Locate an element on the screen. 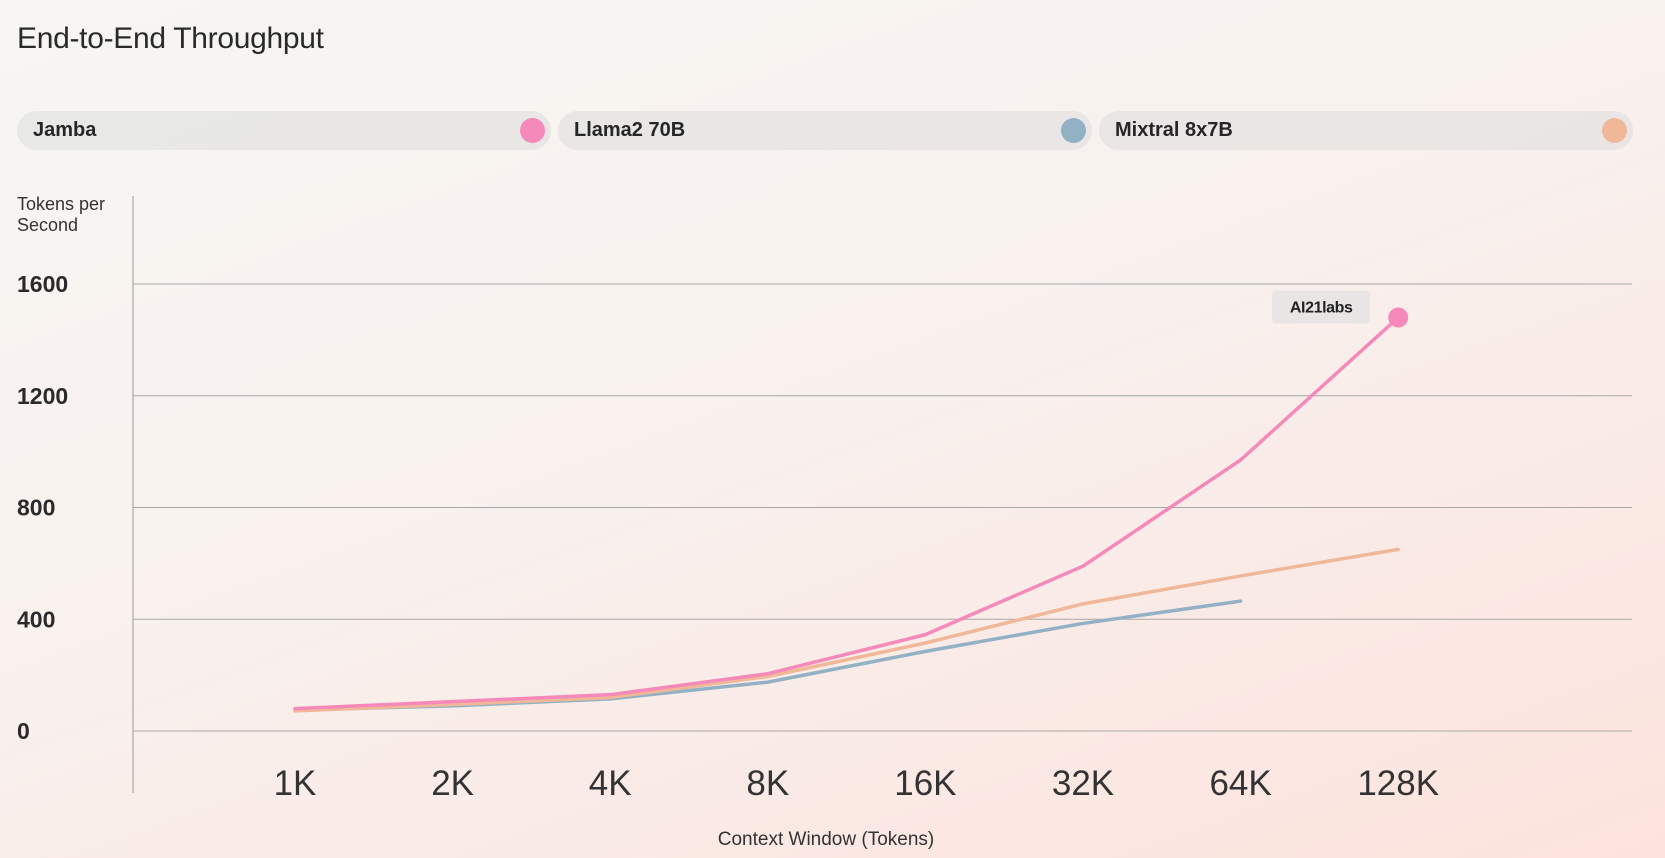 Image resolution: width=1665 pixels, height=858 pixels. legend-dot-llama2 is located at coordinates (1073, 130).